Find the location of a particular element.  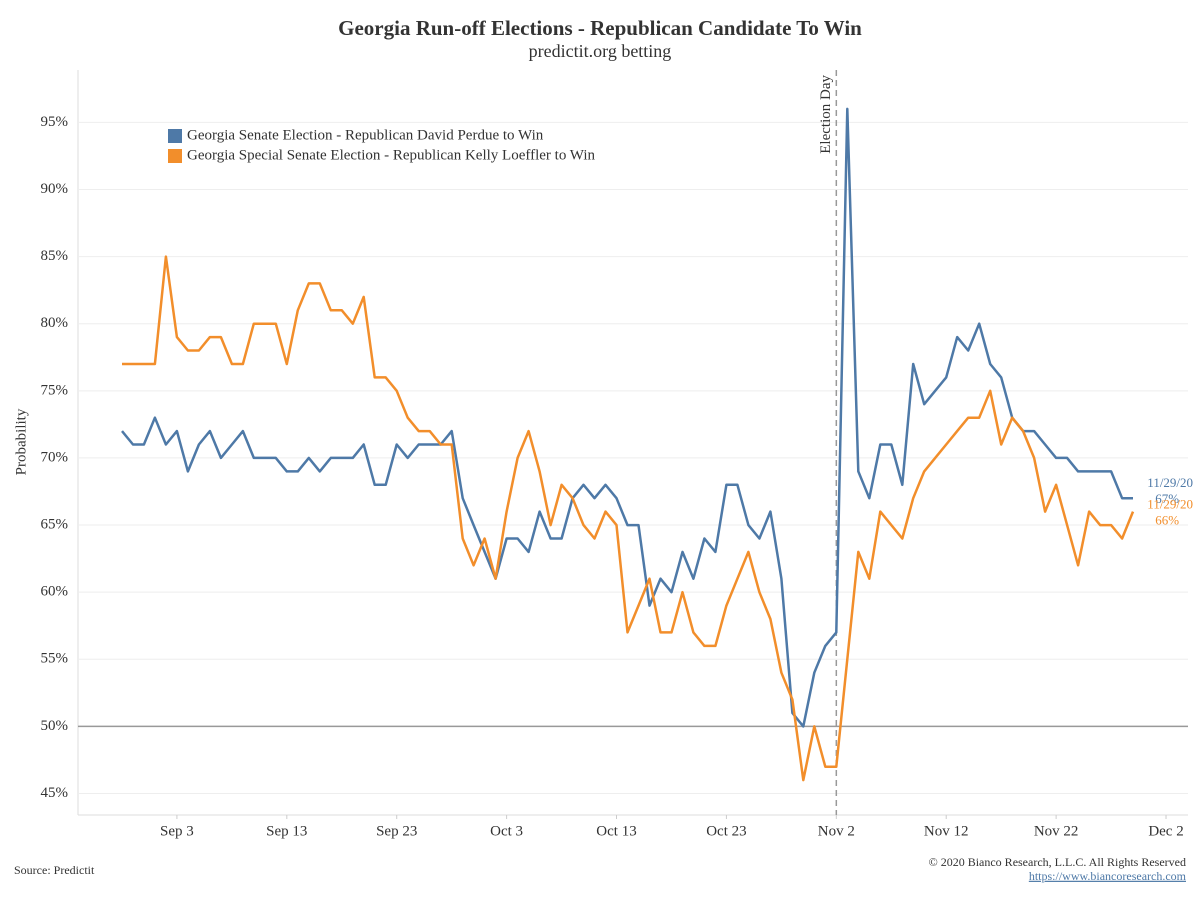

election-day-label: Election Day is located at coordinates (826, 114).